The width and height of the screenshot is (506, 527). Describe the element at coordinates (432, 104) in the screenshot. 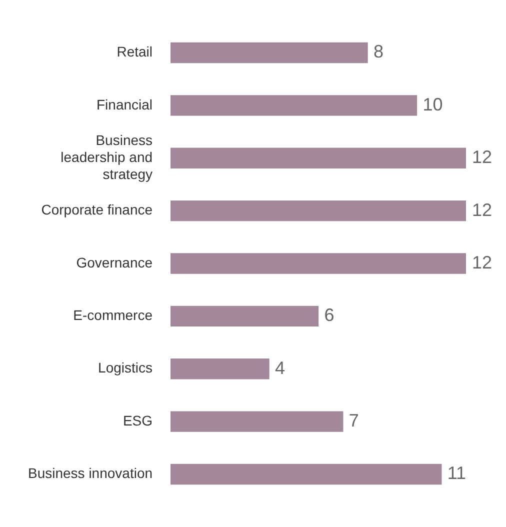

I see `data-label: 10` at that location.